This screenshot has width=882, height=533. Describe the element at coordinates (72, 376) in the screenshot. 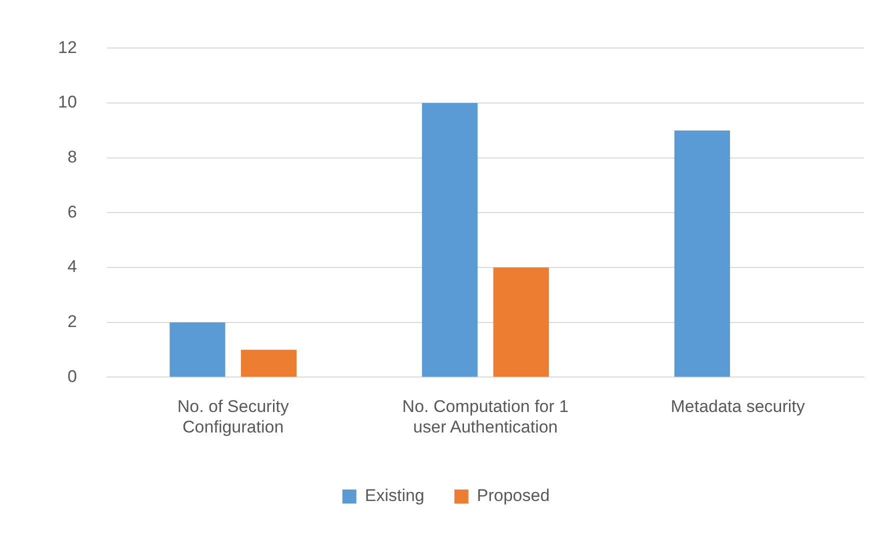

I see `y-tick-label: 0` at that location.